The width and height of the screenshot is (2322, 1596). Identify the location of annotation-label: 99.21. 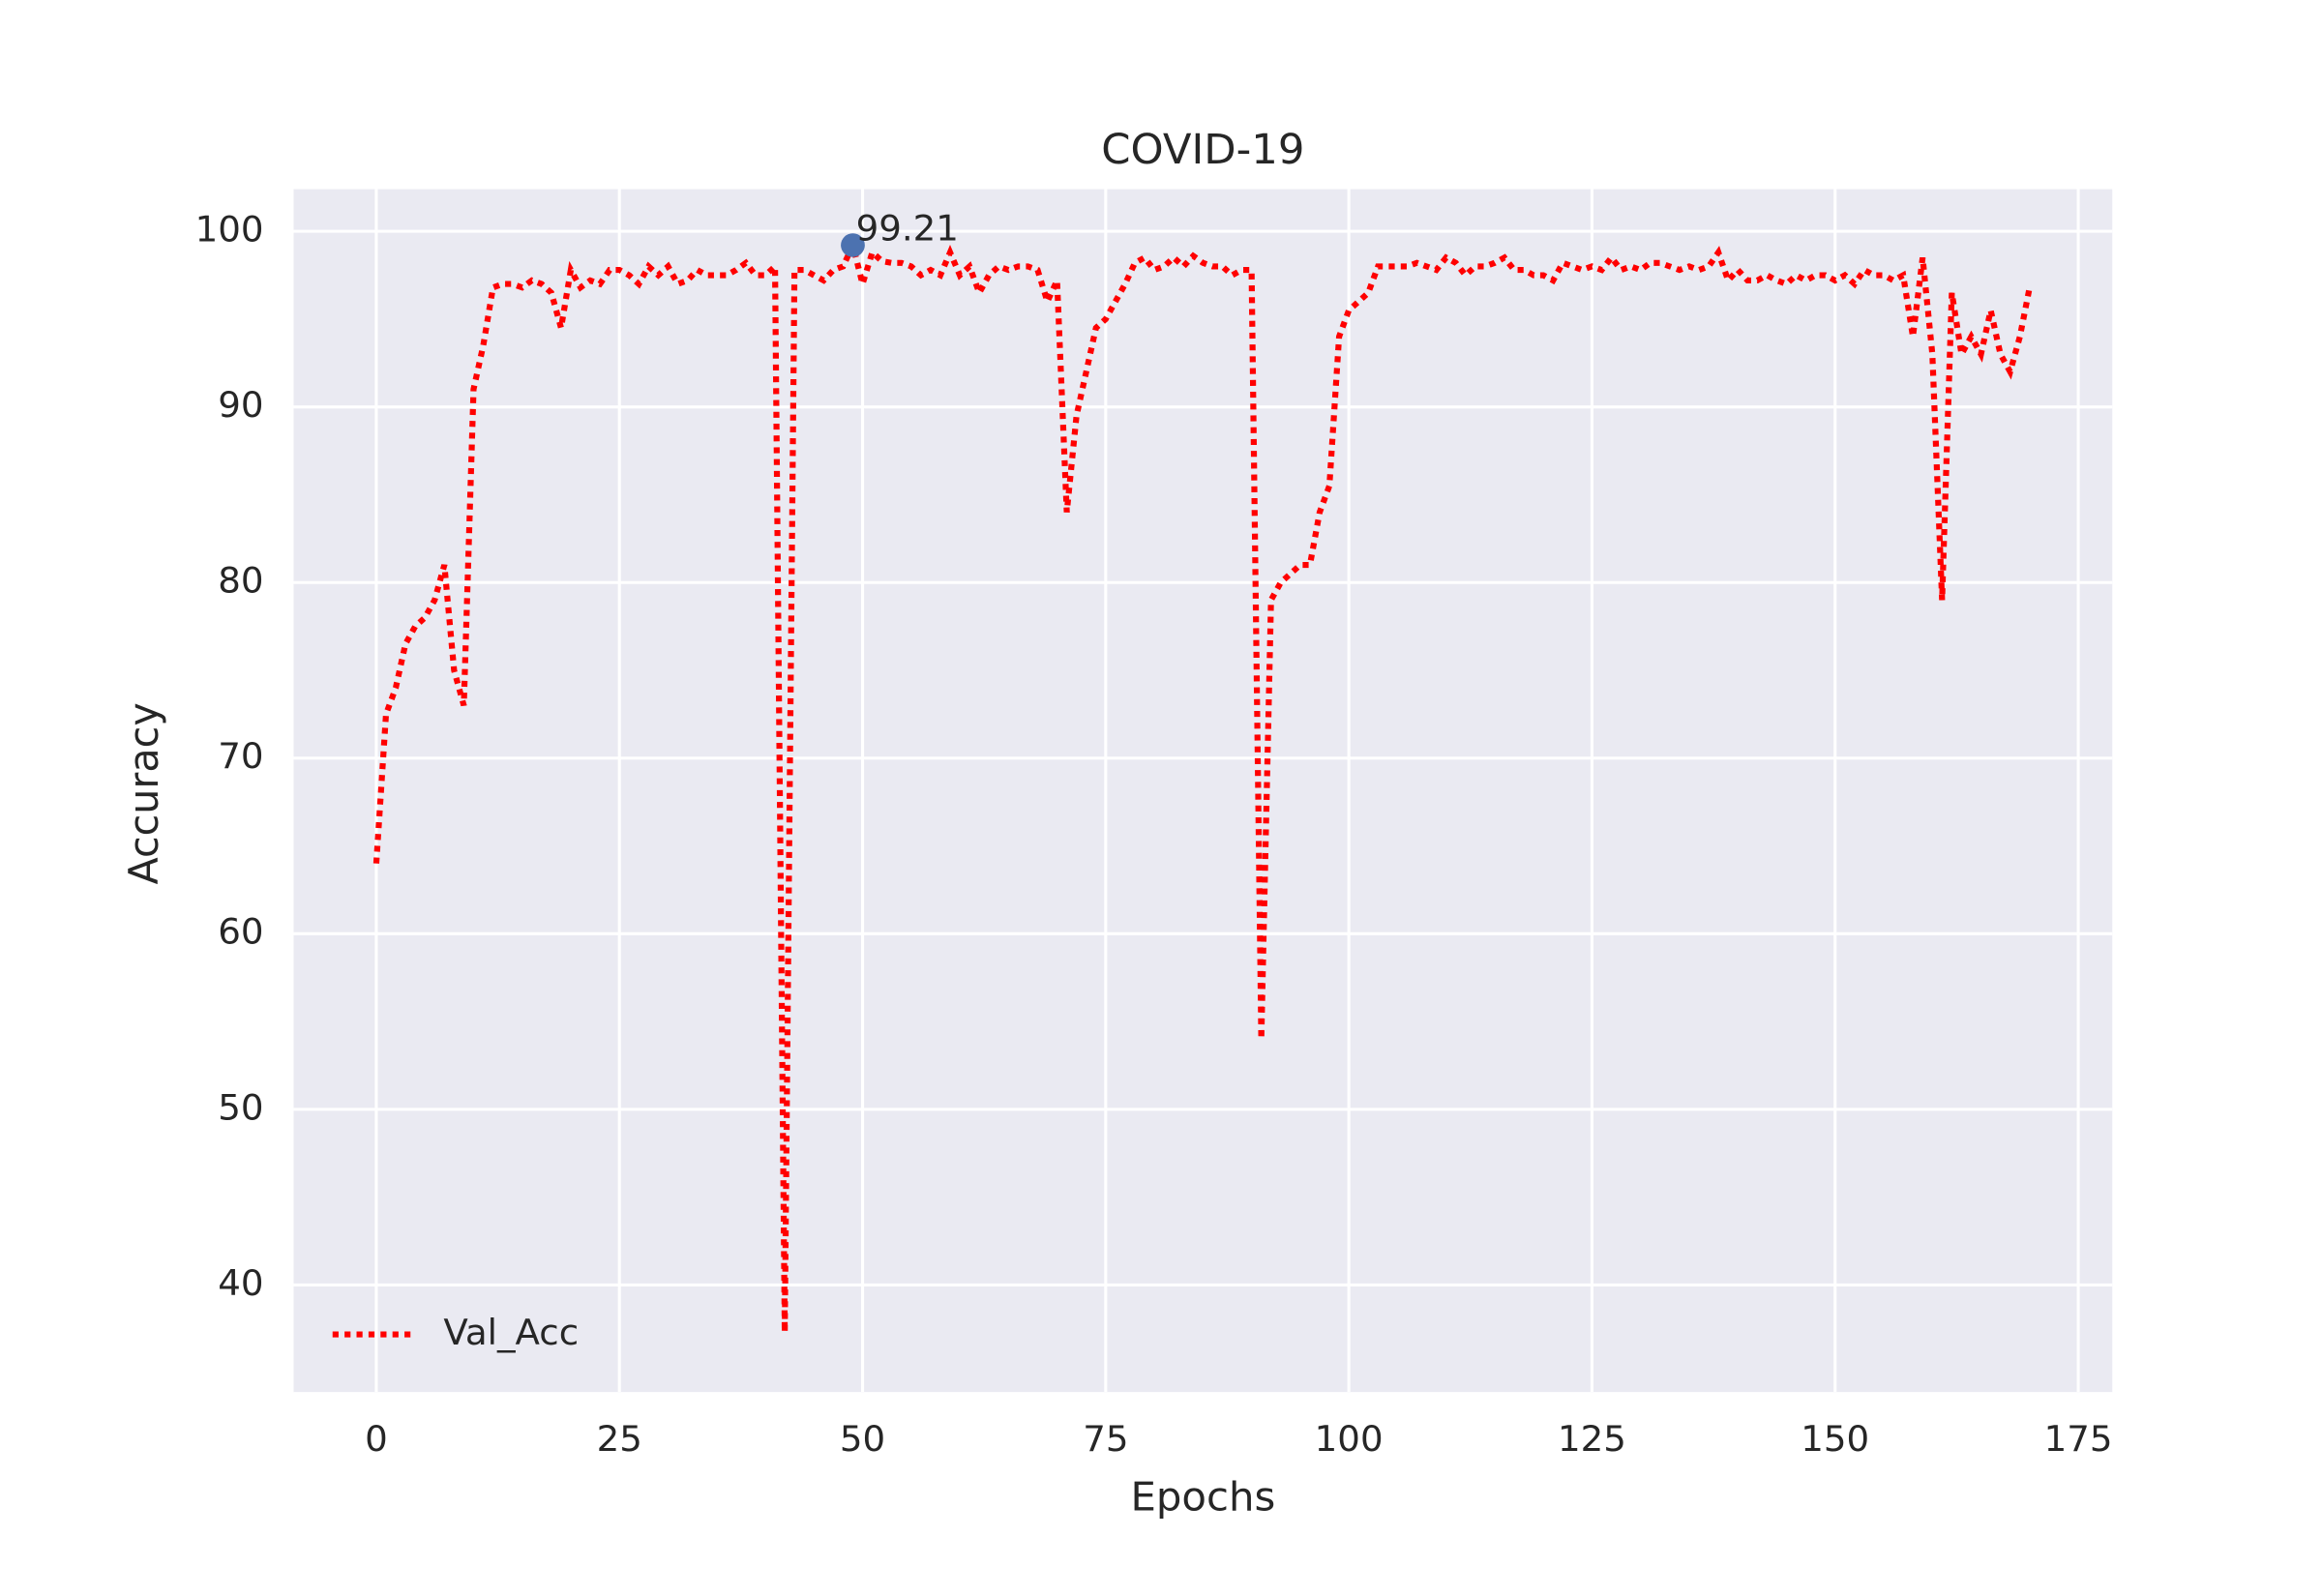
(907, 229).